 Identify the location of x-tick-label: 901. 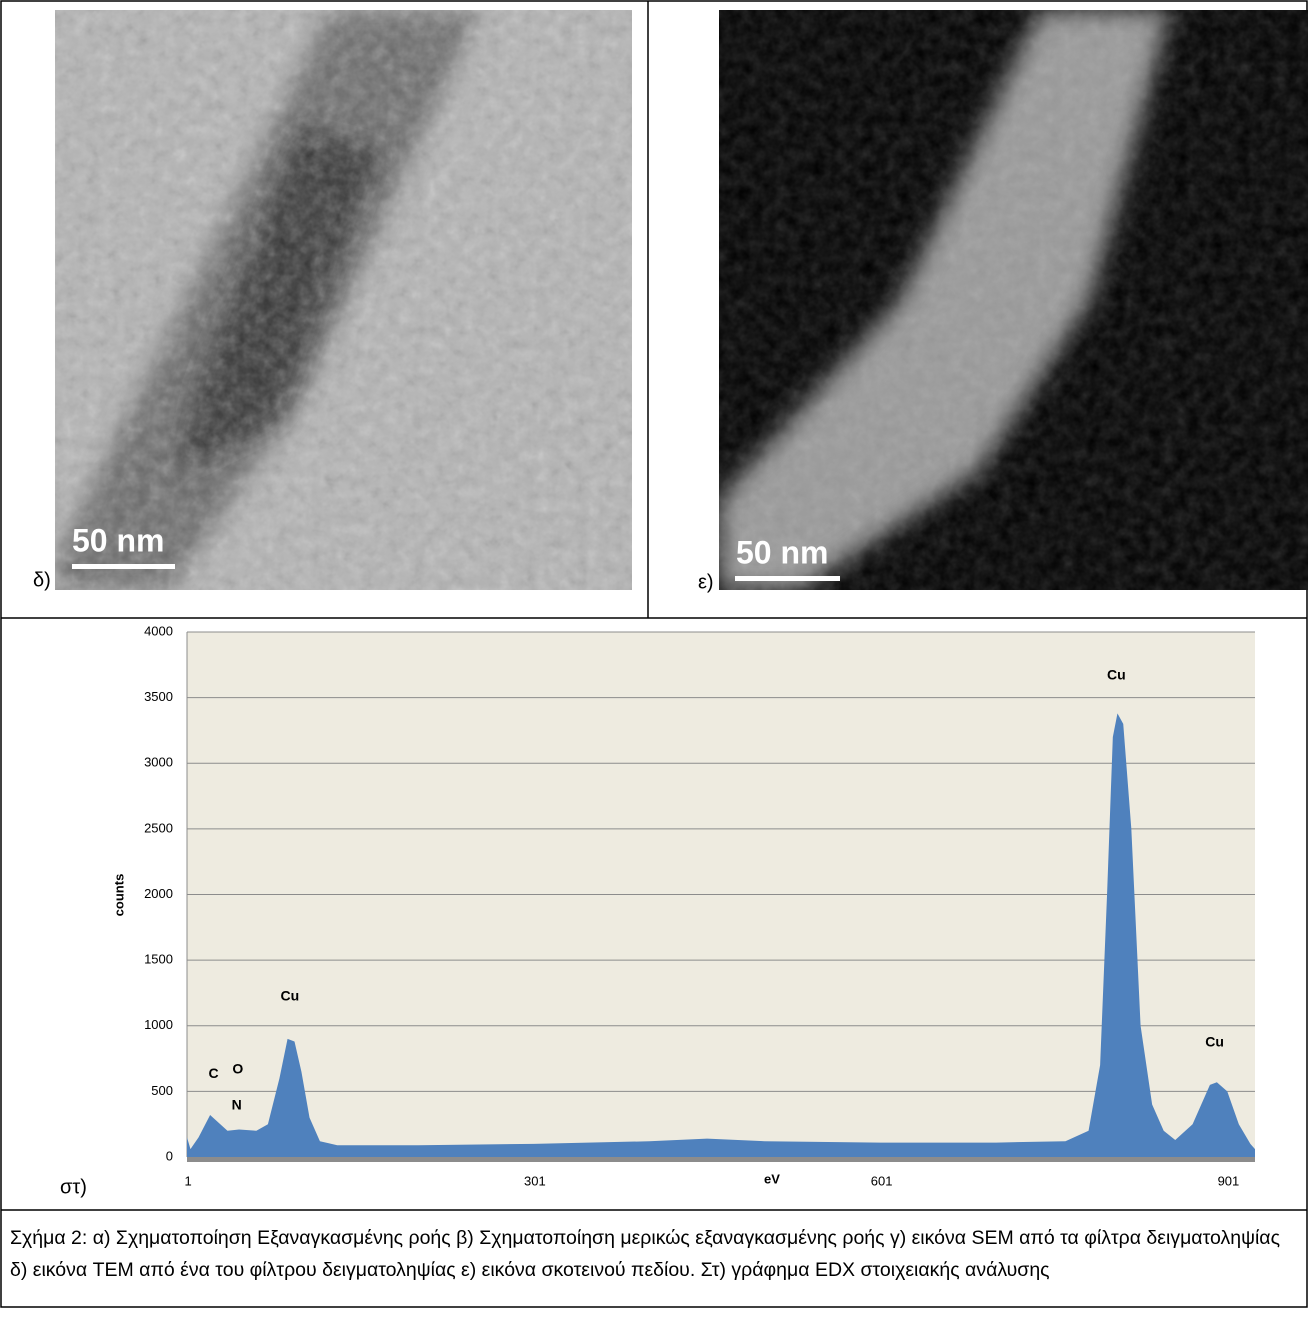
(1229, 1180).